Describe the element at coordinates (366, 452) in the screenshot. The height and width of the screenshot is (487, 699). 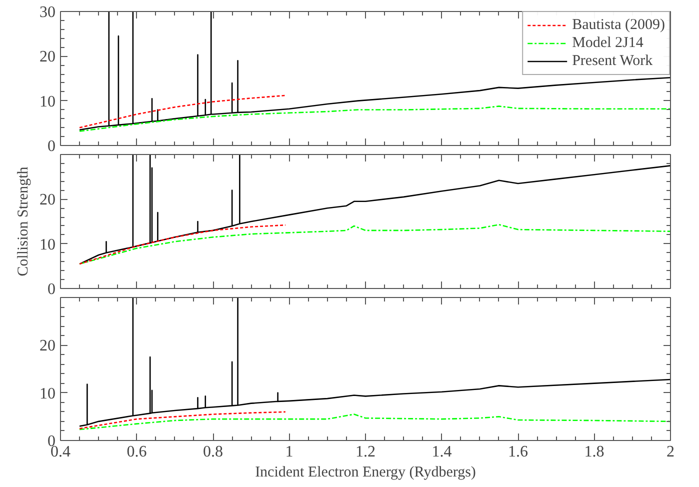
I see `x-tick-label: 1.2` at that location.